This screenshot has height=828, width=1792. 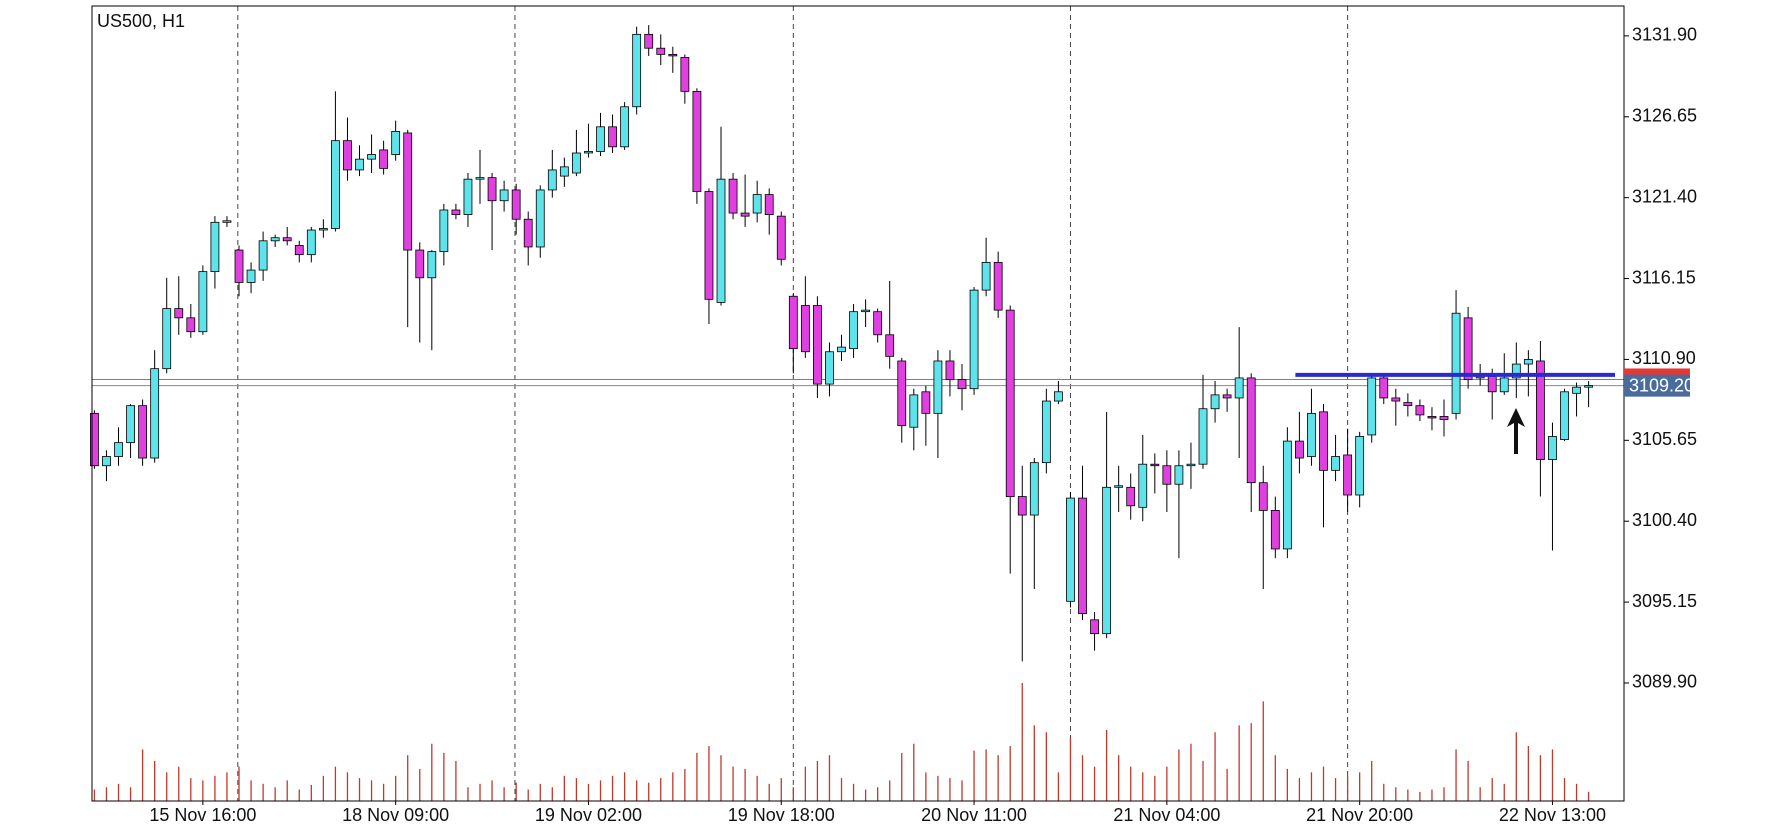 I want to click on x-tick-label: 15 Nov 16:00, so click(x=202, y=815).